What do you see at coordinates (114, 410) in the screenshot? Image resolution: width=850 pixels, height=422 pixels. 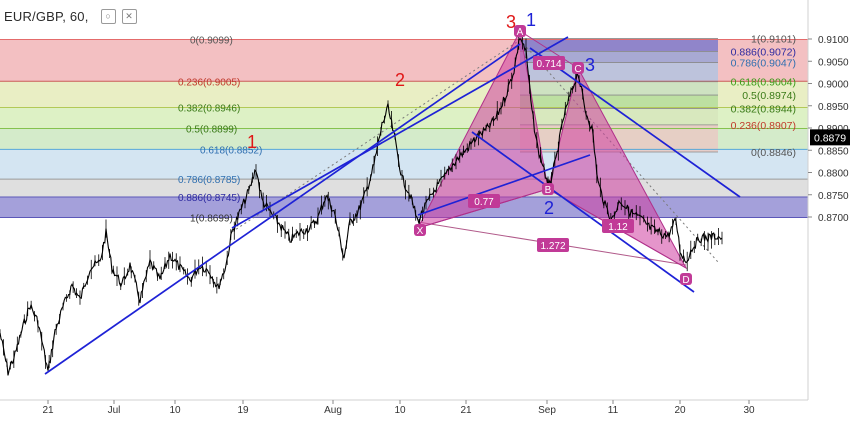 I see `time-tick-label: Jul` at bounding box center [114, 410].